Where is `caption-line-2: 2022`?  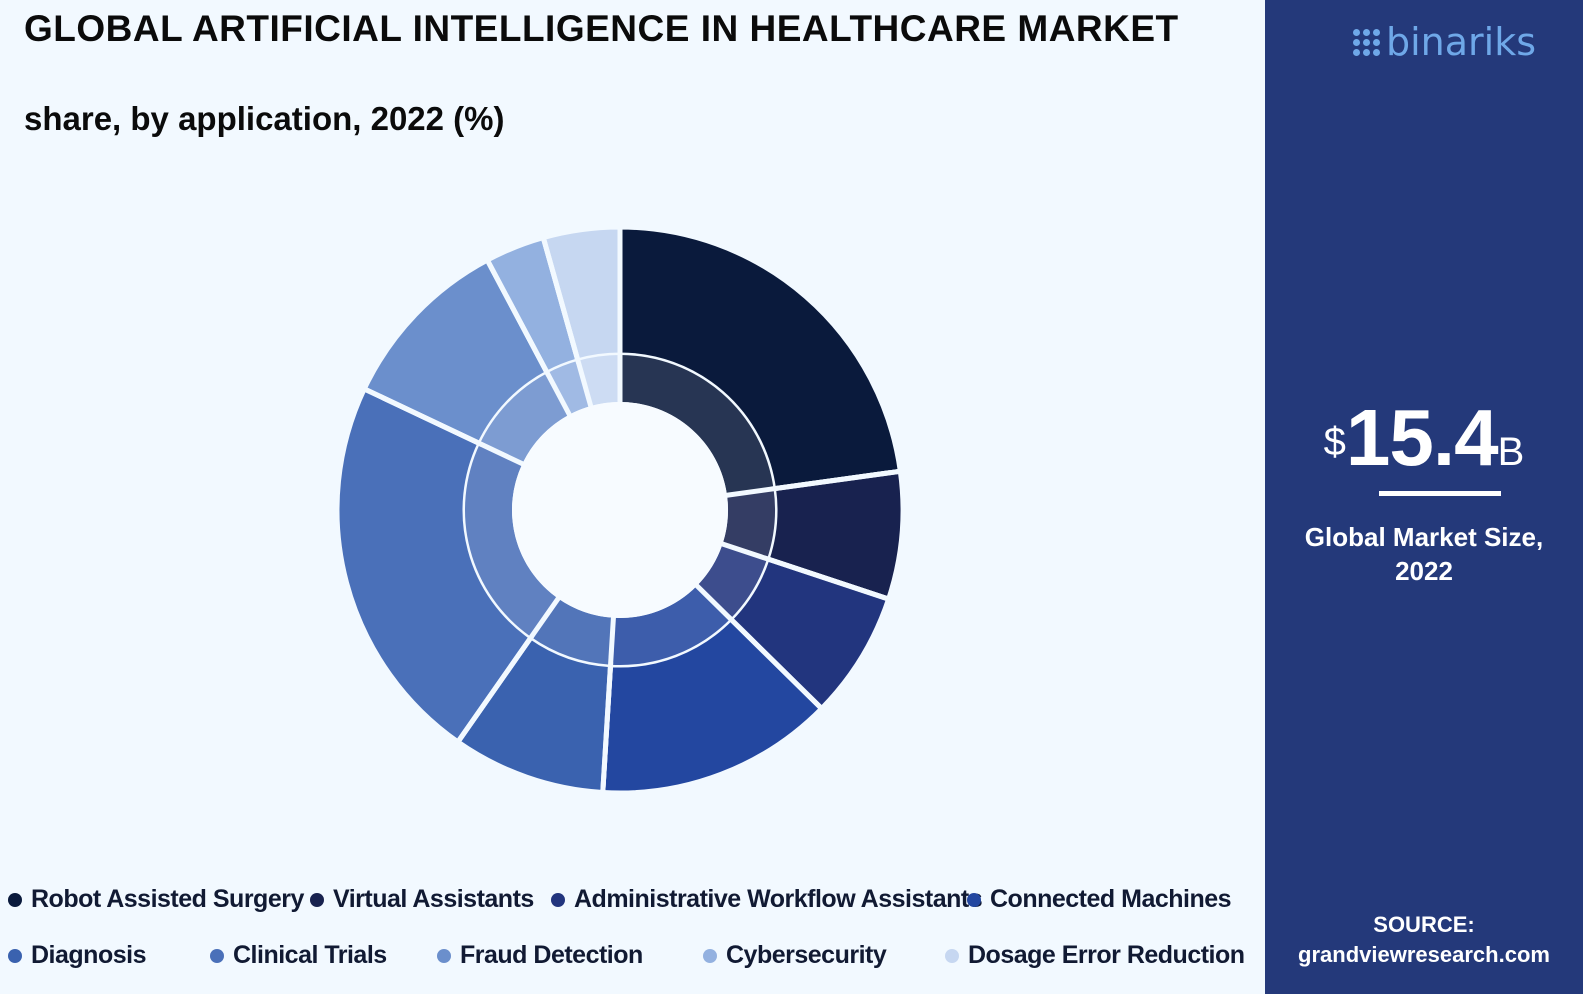 caption-line-2: 2022 is located at coordinates (1424, 571).